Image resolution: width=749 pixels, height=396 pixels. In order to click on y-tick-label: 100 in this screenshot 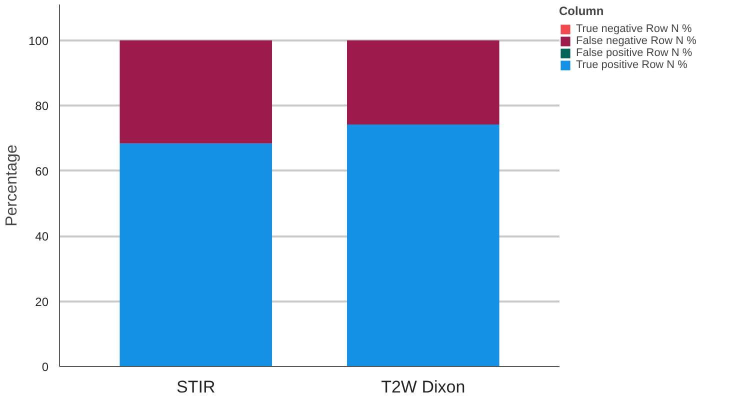, I will do `click(38, 41)`.